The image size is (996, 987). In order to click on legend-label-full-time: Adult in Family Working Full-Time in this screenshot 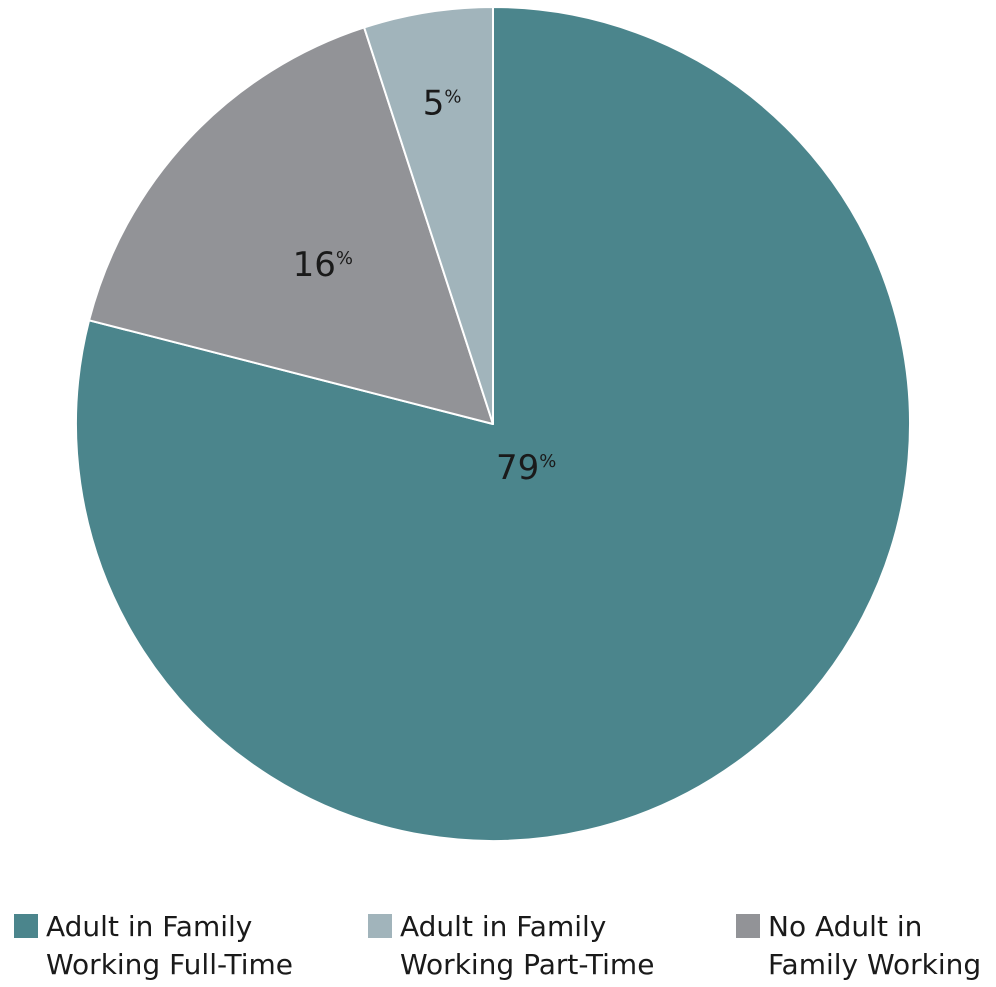, I will do `click(170, 945)`.